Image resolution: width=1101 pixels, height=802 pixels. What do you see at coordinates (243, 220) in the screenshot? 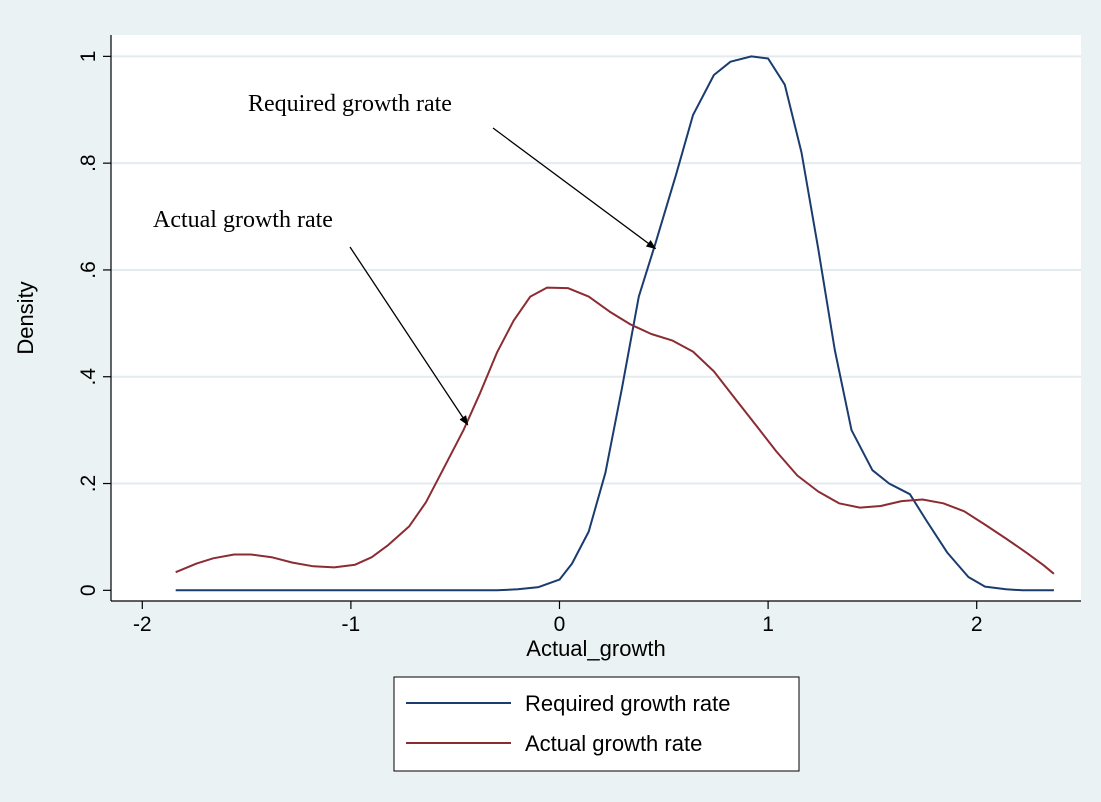
I see `annotation-label-1: Actual growth rate` at bounding box center [243, 220].